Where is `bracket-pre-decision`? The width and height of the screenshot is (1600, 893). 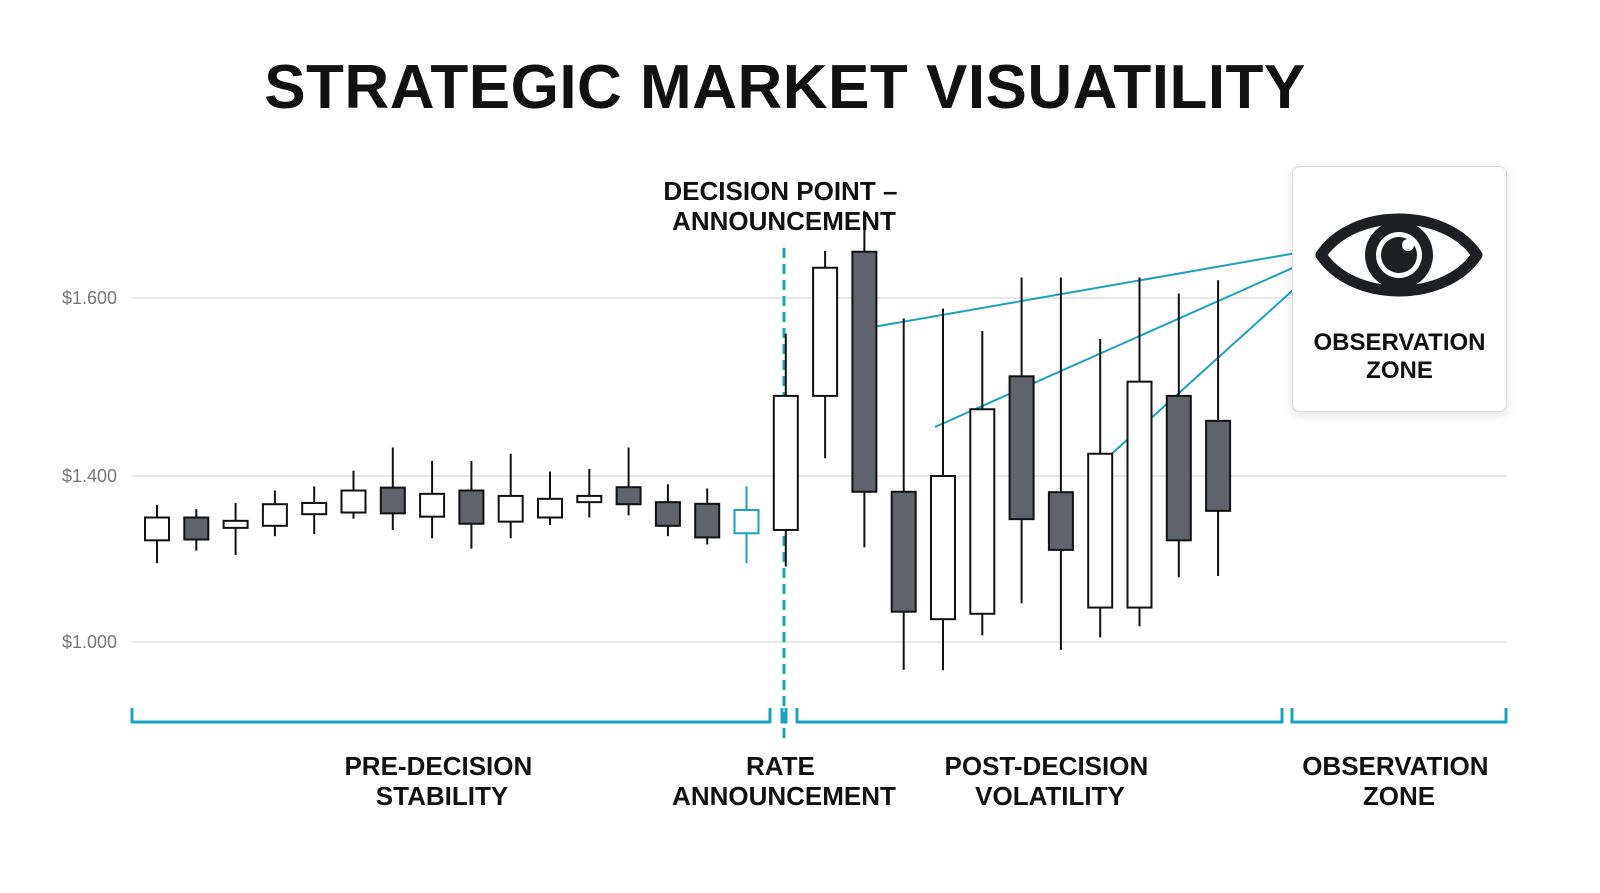 bracket-pre-decision is located at coordinates (451, 716).